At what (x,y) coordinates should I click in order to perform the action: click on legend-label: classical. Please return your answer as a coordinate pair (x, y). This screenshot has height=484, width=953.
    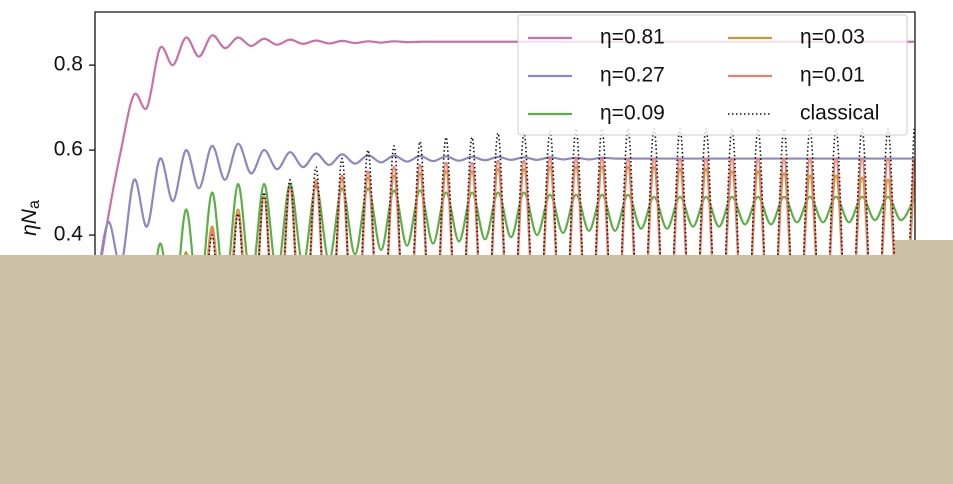
    Looking at the image, I should click on (839, 113).